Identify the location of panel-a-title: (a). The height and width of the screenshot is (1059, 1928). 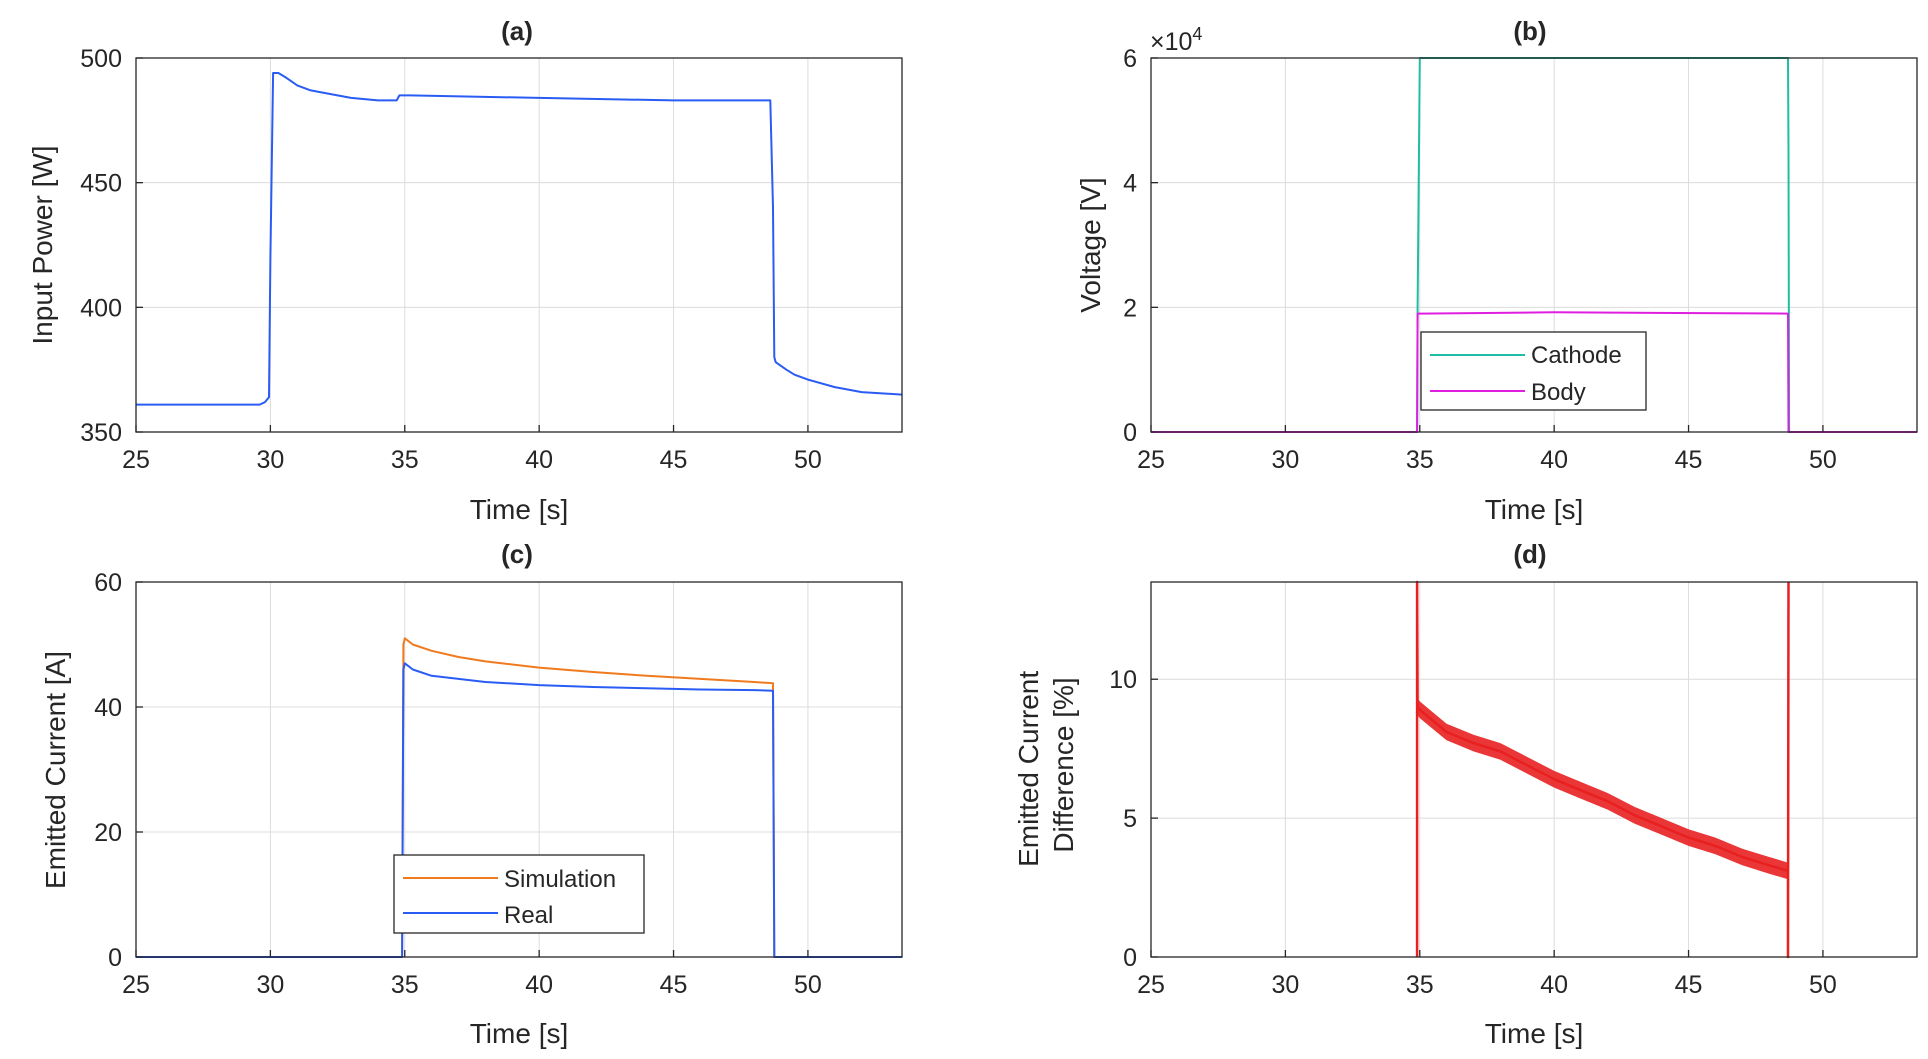
(517, 31).